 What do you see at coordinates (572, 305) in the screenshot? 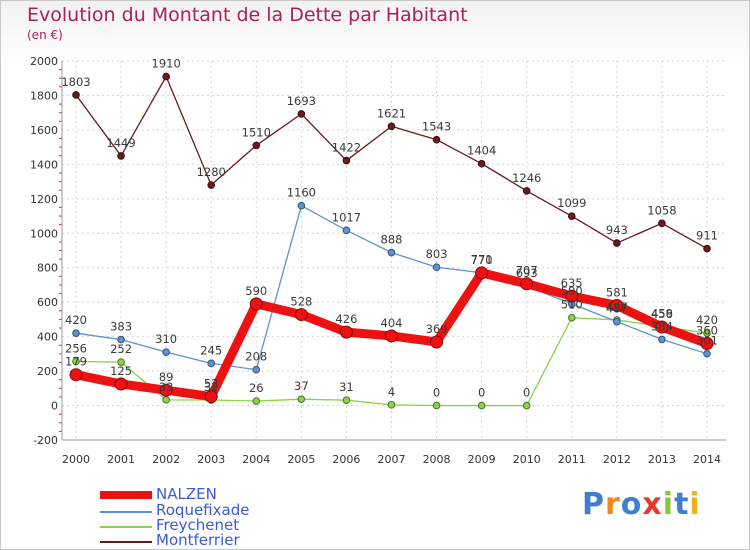
I see `data-label-freychenet: 510` at bounding box center [572, 305].